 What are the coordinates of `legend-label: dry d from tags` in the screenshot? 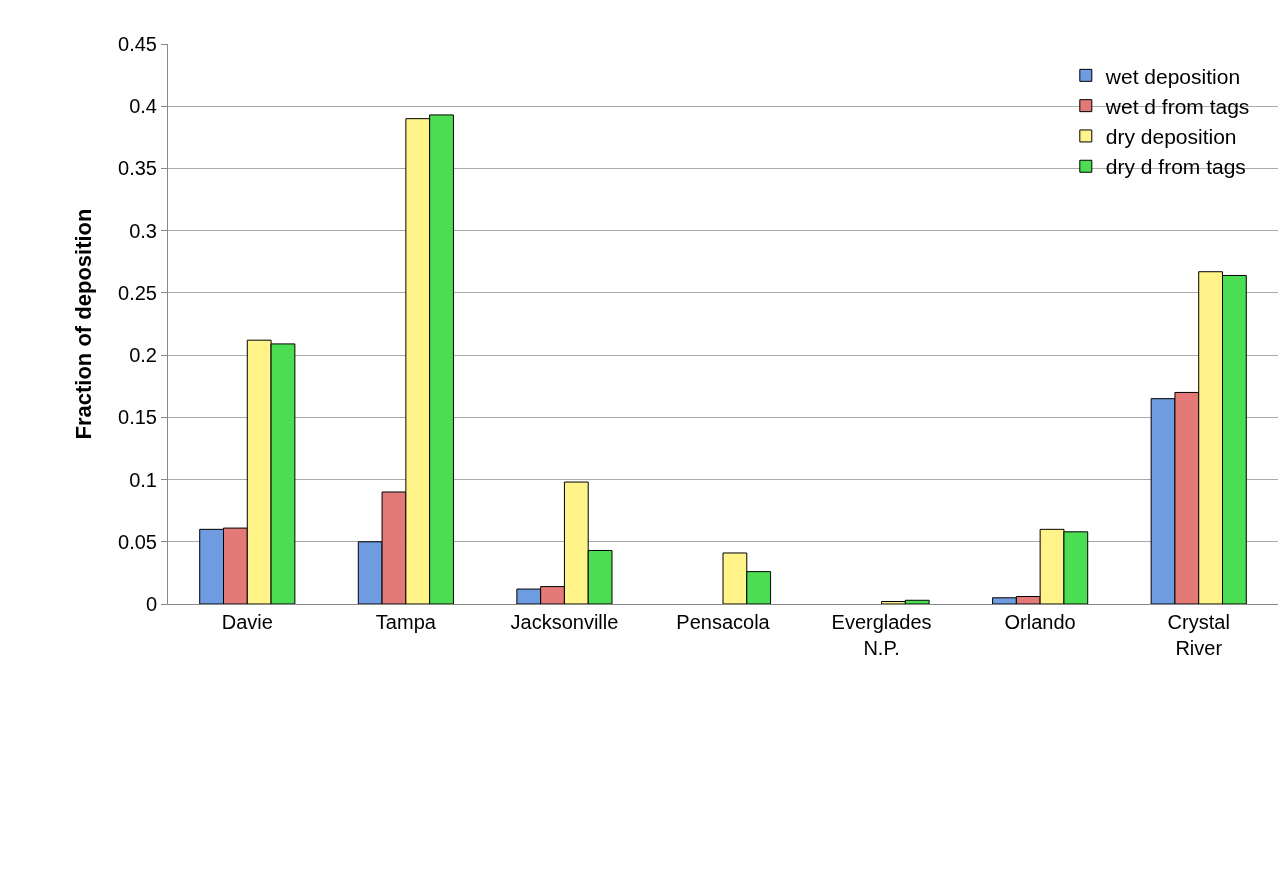 It's located at (1175, 167).